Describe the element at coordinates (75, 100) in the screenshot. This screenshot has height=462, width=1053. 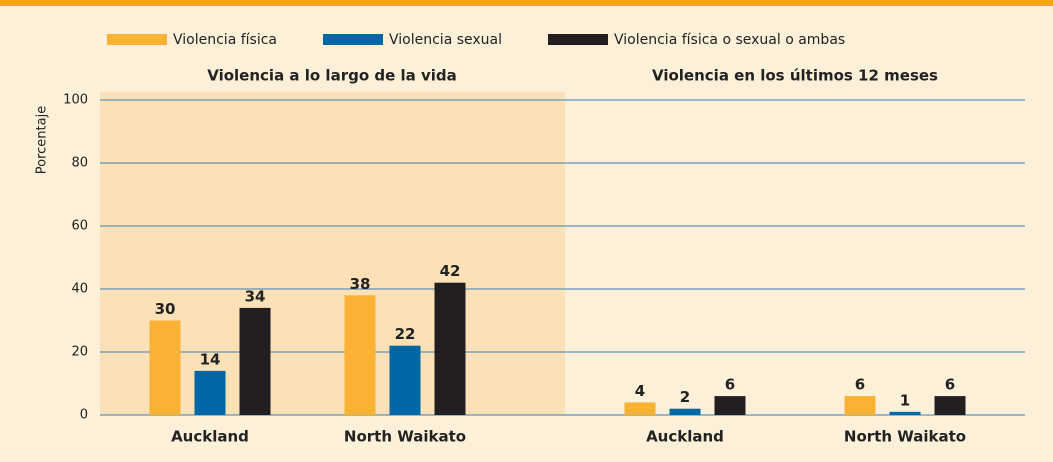
I see `y-tick-label: 100` at that location.